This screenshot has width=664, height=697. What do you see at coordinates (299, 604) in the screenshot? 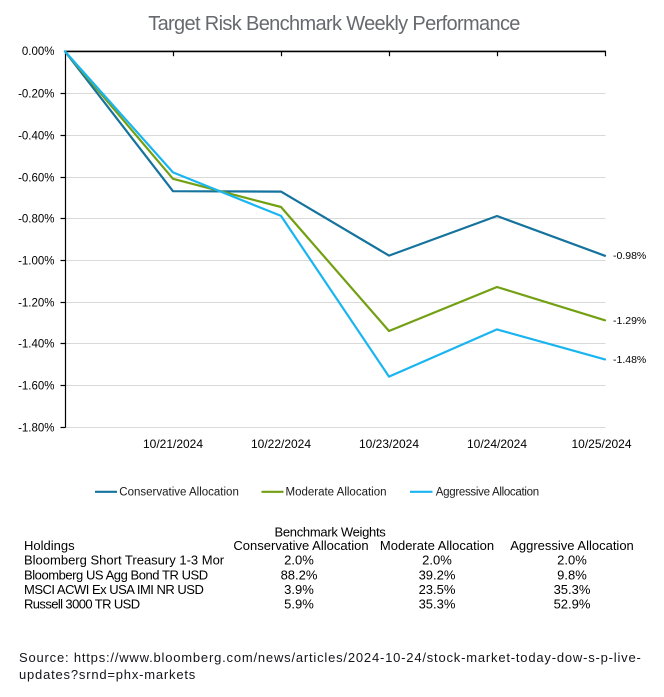
I see `svg-text: 5.9%` at bounding box center [299, 604].